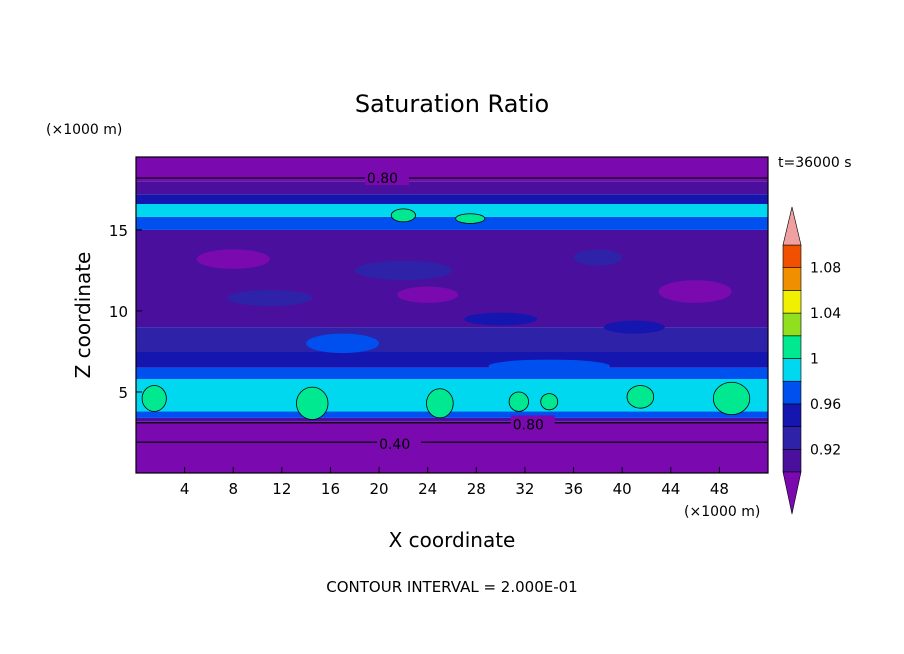 The height and width of the screenshot is (654, 904). Describe the element at coordinates (573, 489) in the screenshot. I see `x-tick-label: 36` at that location.